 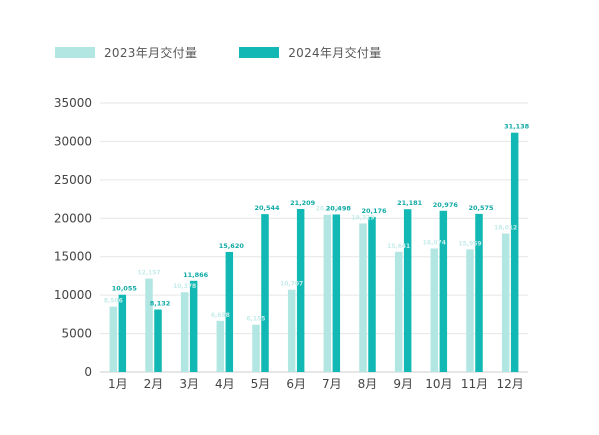 What do you see at coordinates (267, 208) in the screenshot?
I see `data-label-2024: 20,544` at bounding box center [267, 208].